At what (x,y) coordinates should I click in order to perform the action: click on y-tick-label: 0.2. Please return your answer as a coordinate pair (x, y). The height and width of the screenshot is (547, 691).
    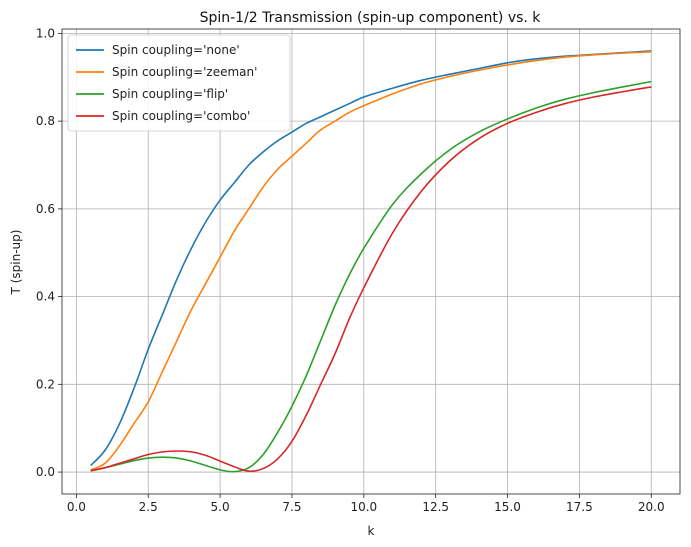
    Looking at the image, I should click on (45, 384).